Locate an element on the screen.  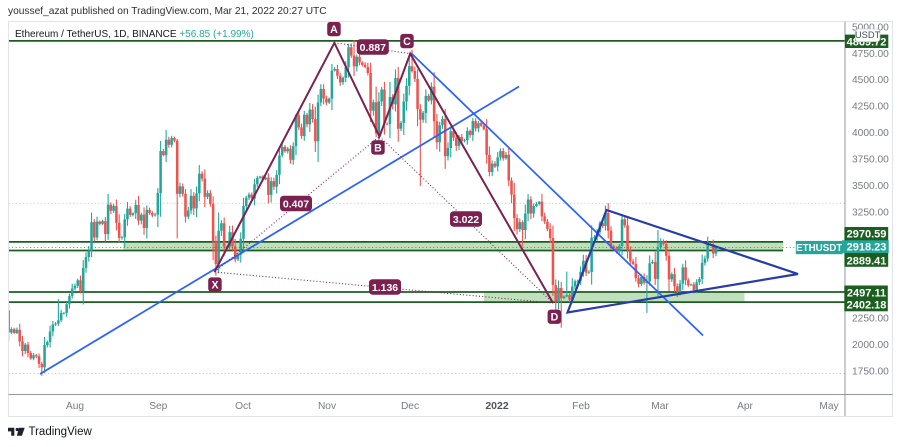
svg-text: USDT is located at coordinates (868, 35).